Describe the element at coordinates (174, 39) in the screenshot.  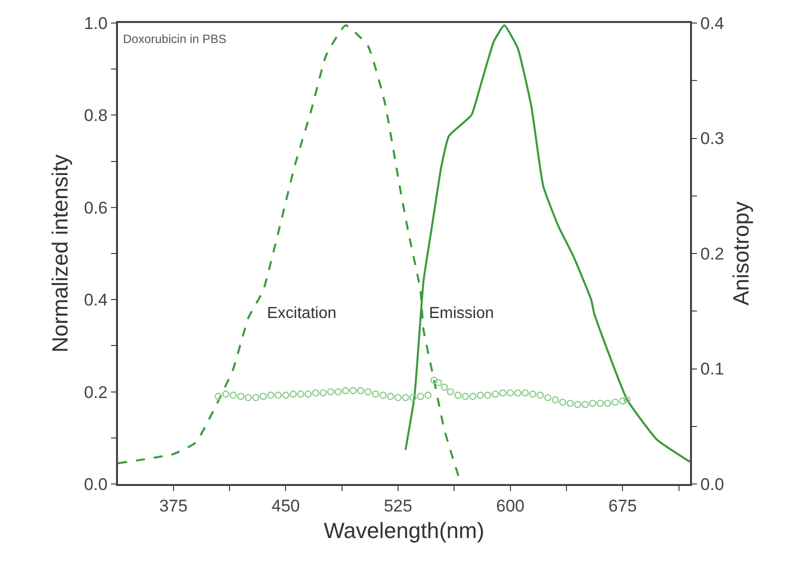
I see `annotation: Doxorubicin in PBS` at that location.